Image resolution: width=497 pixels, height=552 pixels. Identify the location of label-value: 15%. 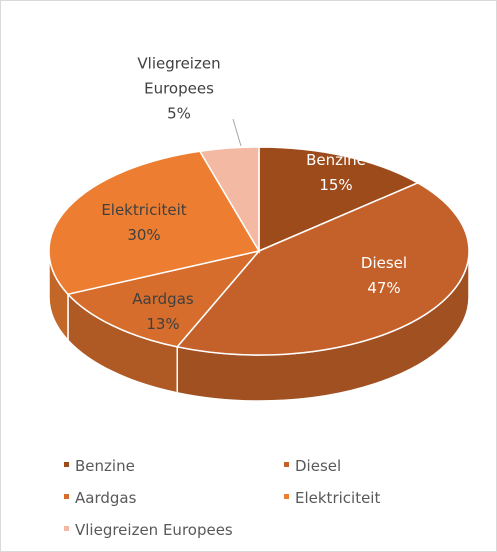
(336, 185).